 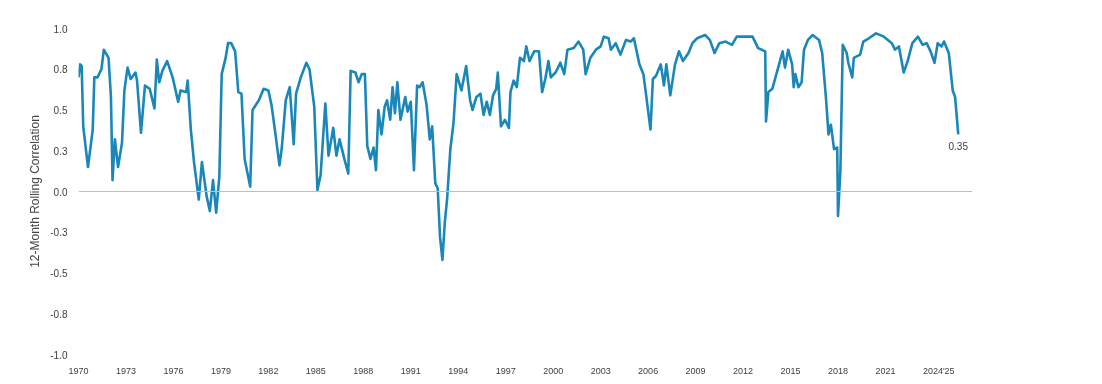 What do you see at coordinates (59, 233) in the screenshot?
I see `y-tick-label: -0.3` at bounding box center [59, 233].